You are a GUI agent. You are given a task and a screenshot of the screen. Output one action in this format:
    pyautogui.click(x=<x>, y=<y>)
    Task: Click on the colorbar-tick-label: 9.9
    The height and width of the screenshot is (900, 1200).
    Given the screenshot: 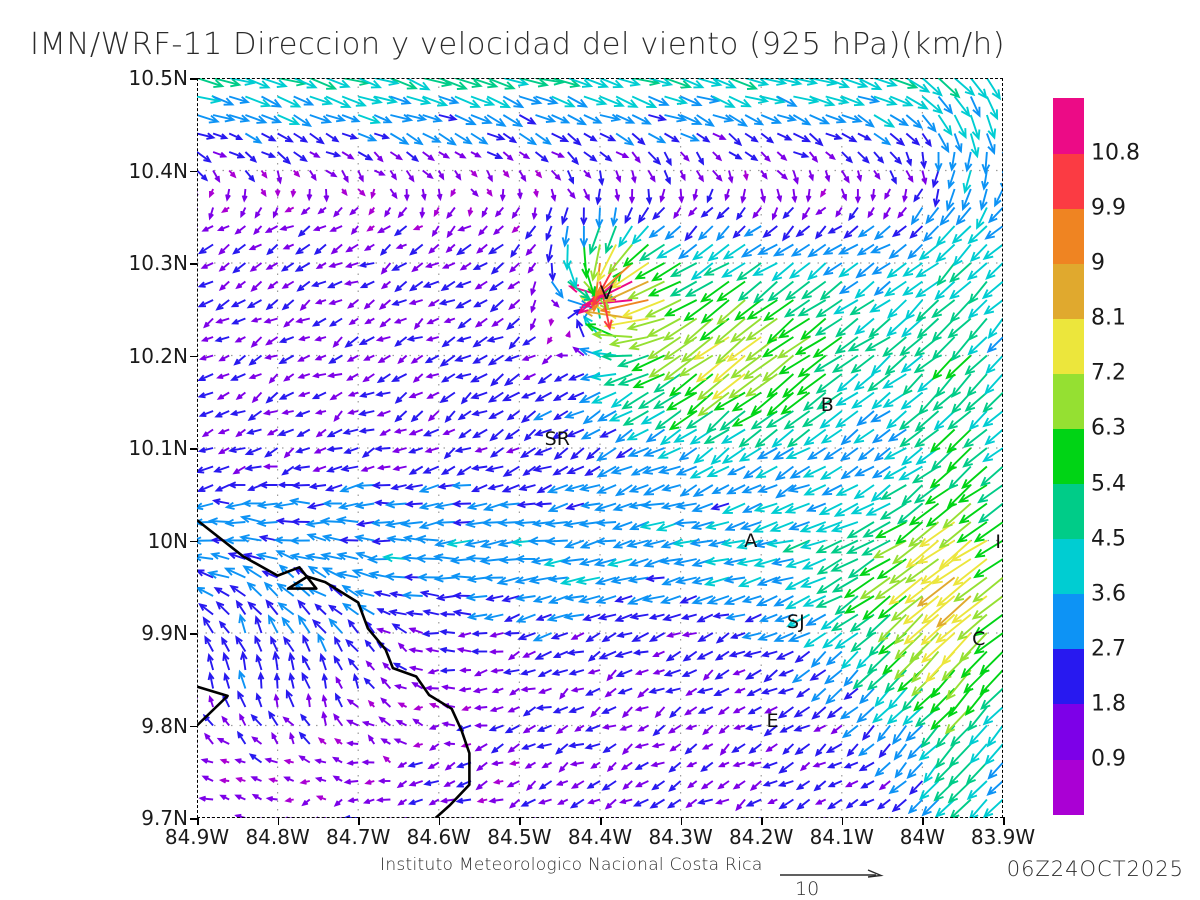 What is the action you would take?
    pyautogui.click(x=1108, y=208)
    